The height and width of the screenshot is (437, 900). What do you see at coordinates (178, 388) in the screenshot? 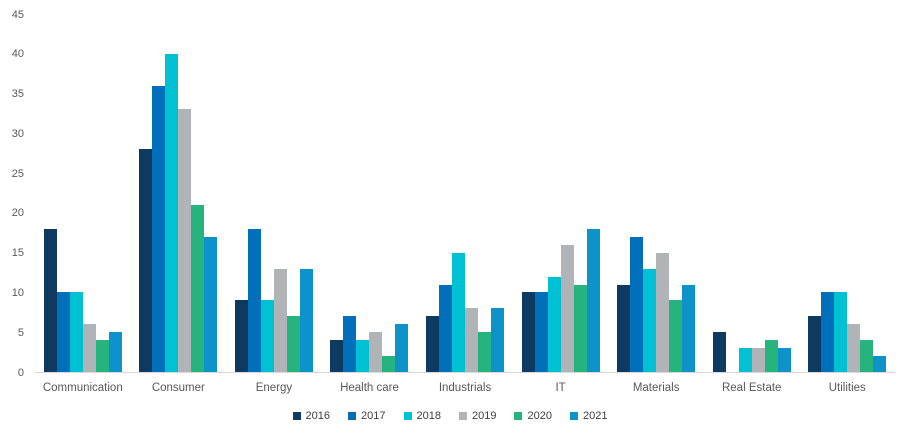
I see `x-category-label: Consumer` at bounding box center [178, 388].